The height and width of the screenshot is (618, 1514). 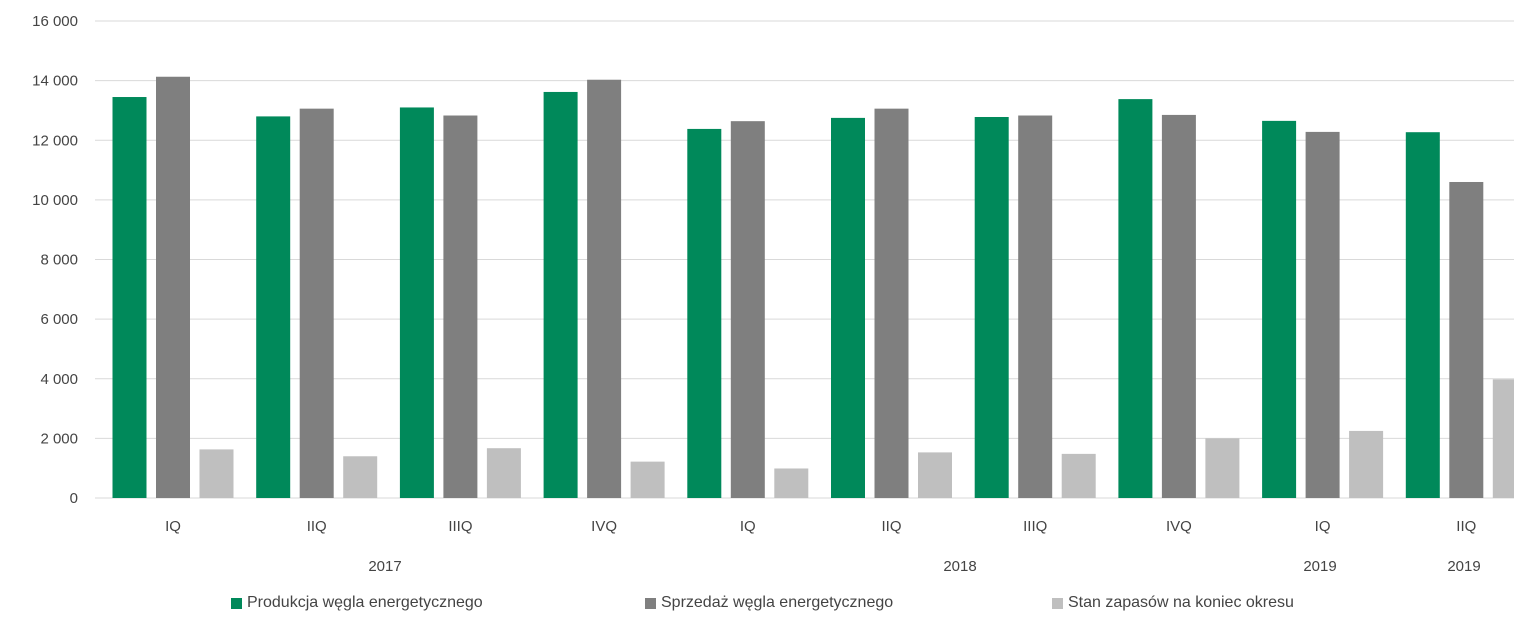 I want to click on y-tick-label: 0, so click(x=74, y=498).